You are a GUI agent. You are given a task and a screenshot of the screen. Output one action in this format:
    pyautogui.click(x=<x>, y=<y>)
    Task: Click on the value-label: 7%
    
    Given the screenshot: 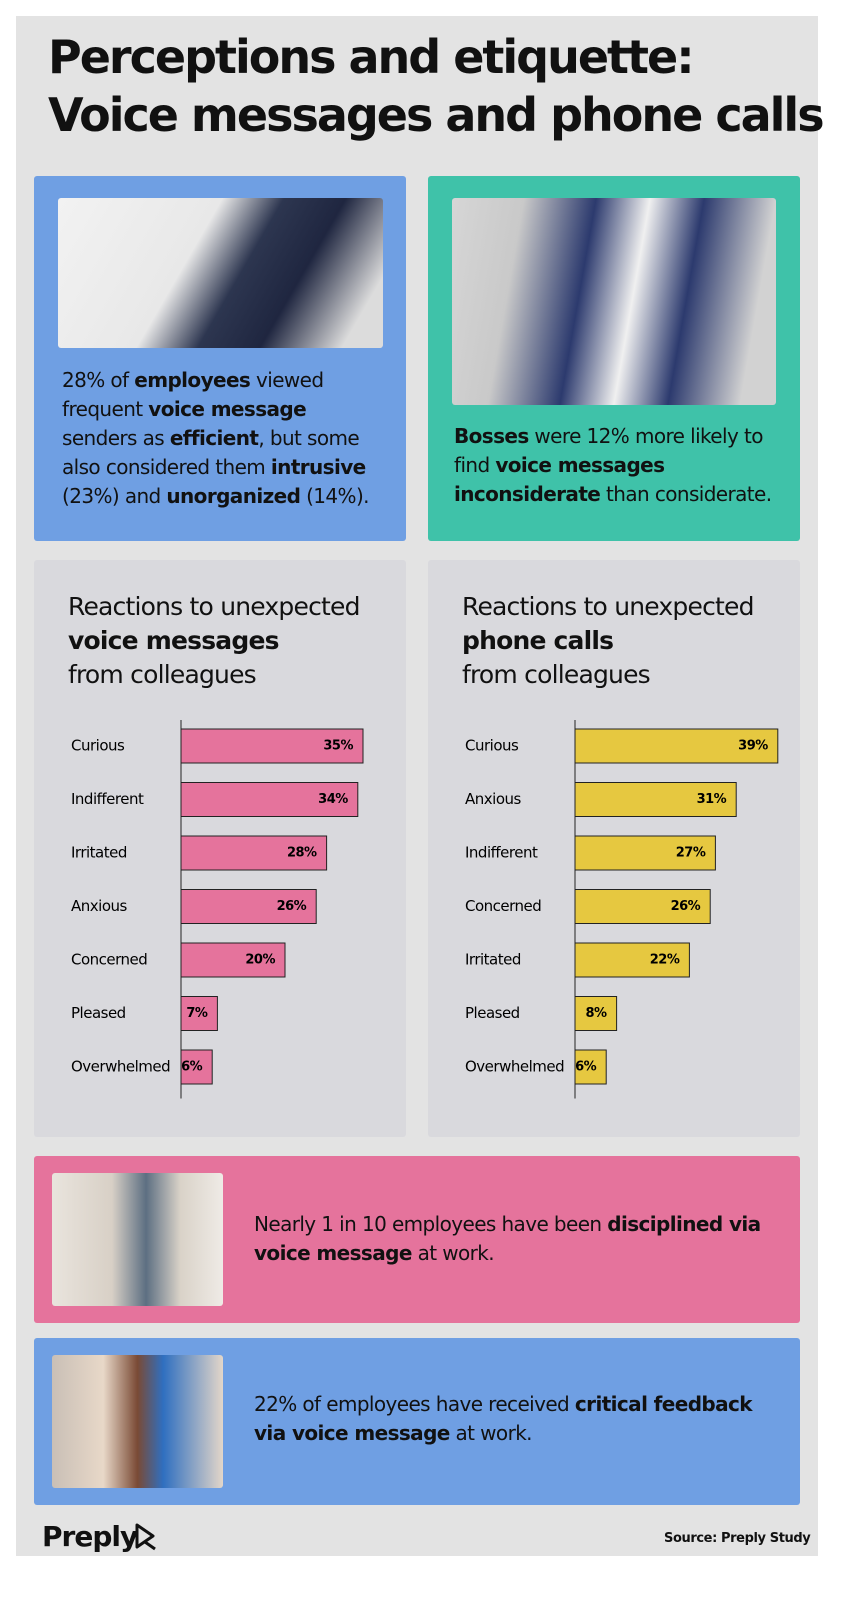 What is the action you would take?
    pyautogui.click(x=197, y=1013)
    